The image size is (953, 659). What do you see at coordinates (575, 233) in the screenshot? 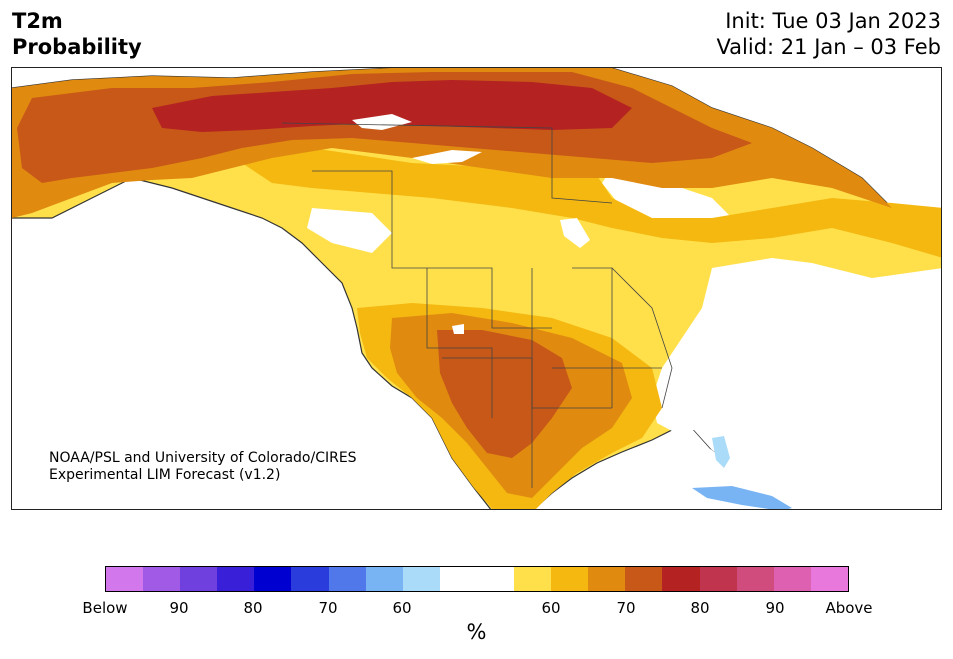
I see `lake-winnipeg` at bounding box center [575, 233].